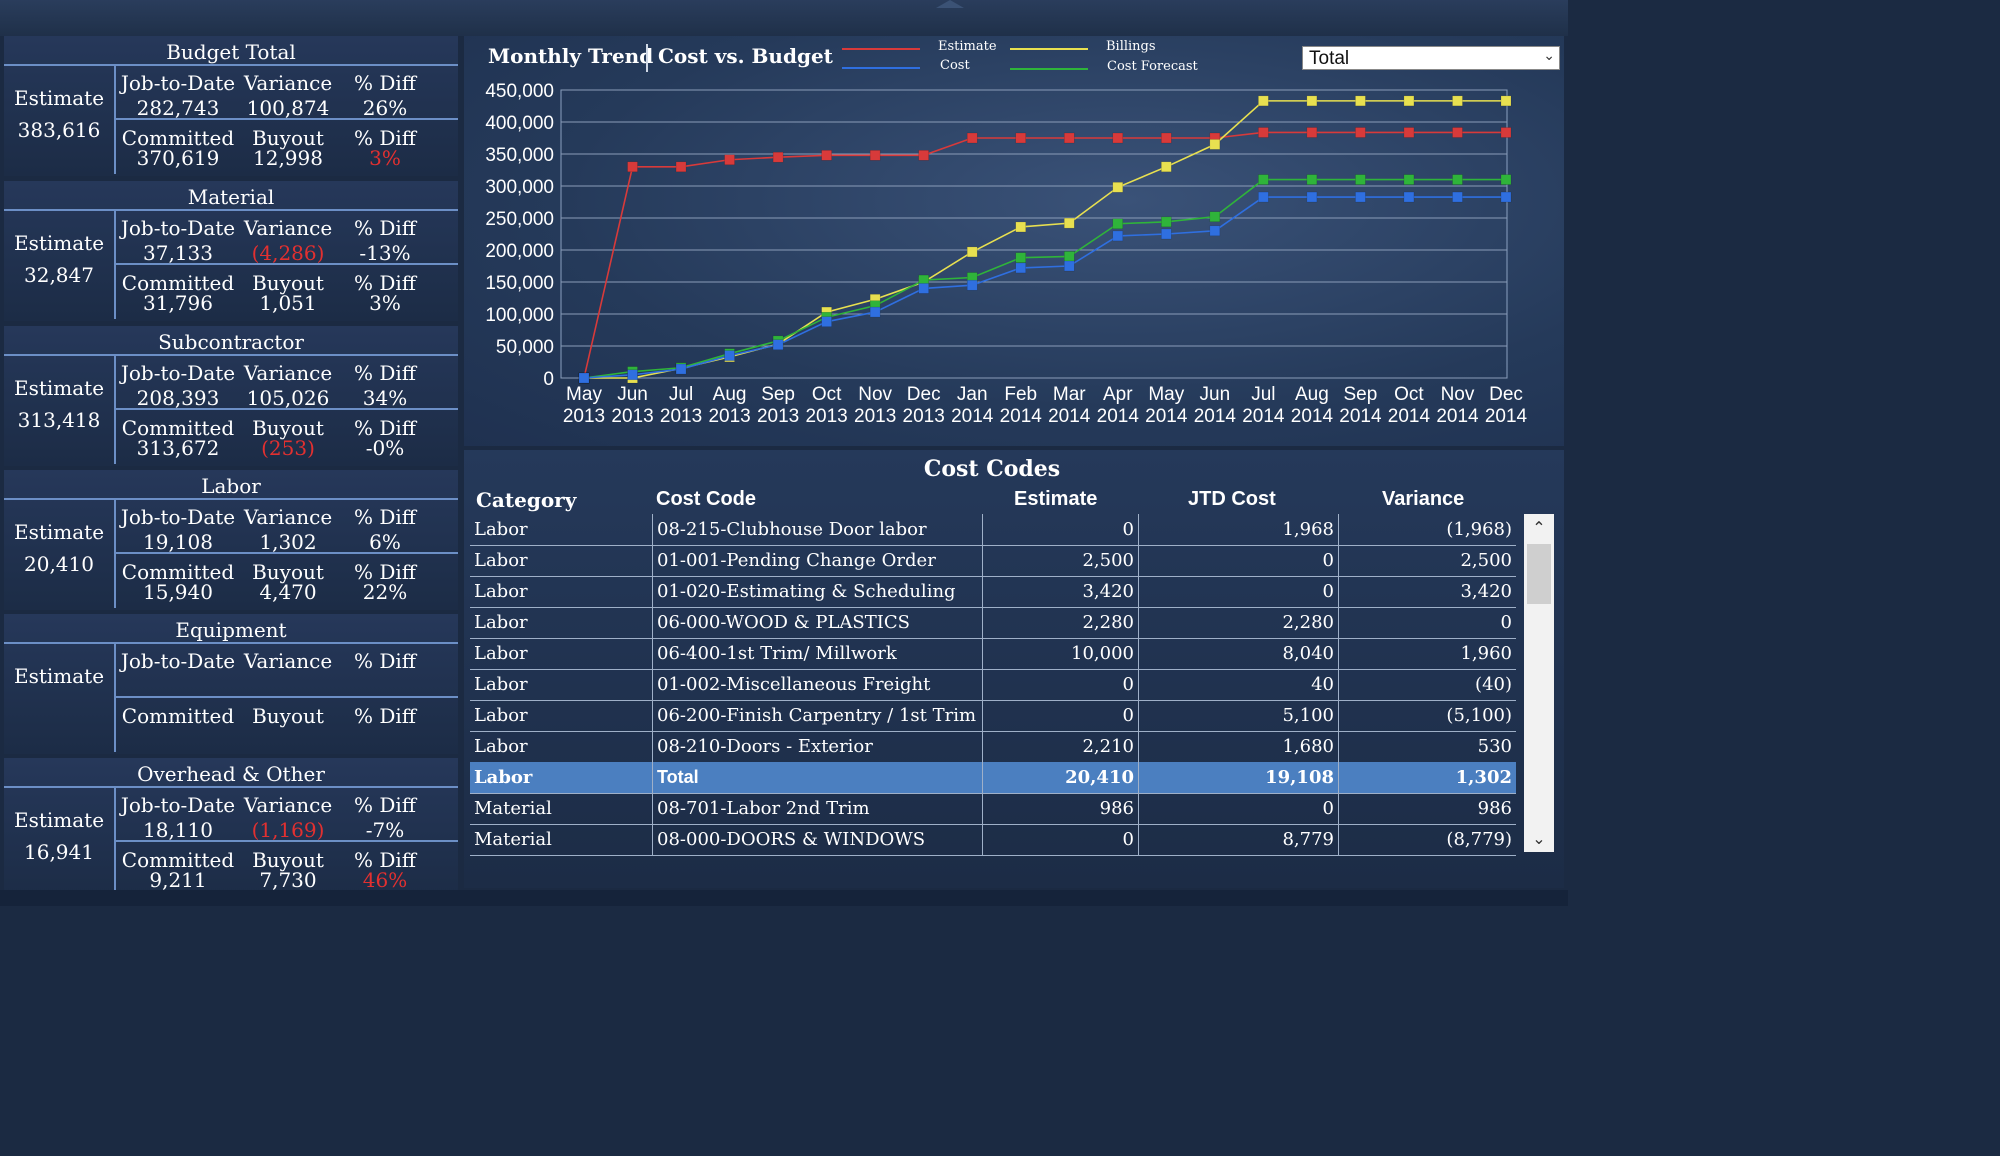 This screenshot has width=2000, height=1156. What do you see at coordinates (288, 253) in the screenshot?
I see `variance-value: (4,286)` at bounding box center [288, 253].